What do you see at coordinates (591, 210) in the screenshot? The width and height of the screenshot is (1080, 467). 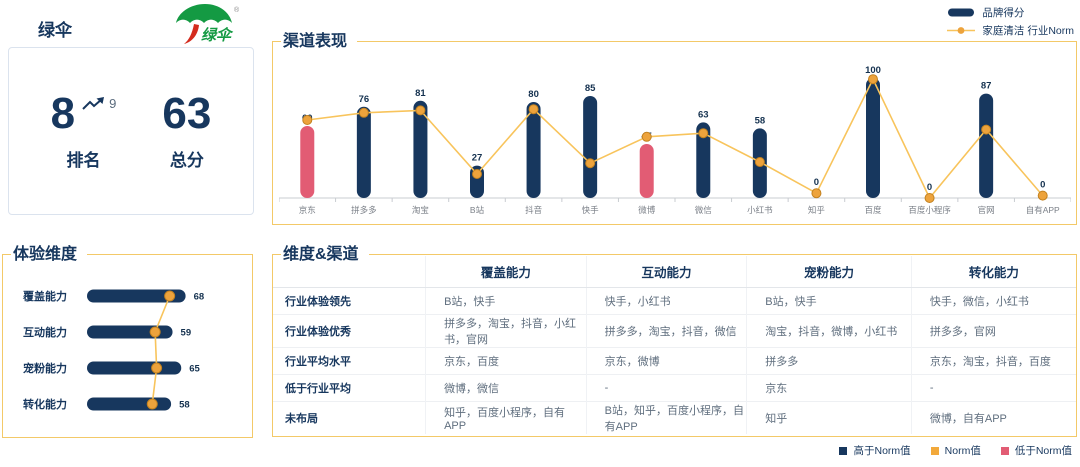 I see `channel-axis-label: 快手` at bounding box center [591, 210].